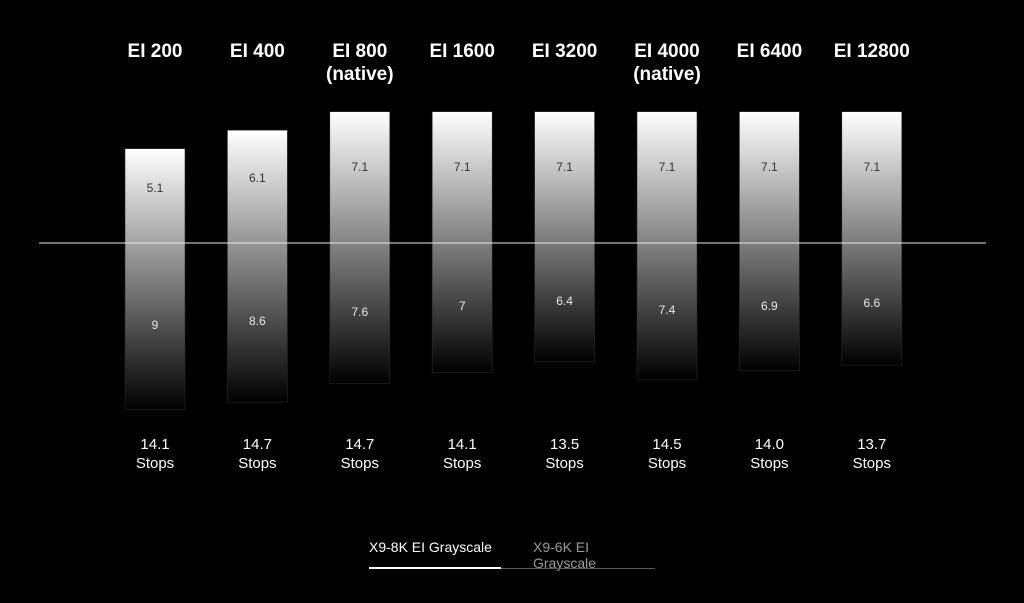  Describe the element at coordinates (872, 444) in the screenshot. I see `total-stops-value: 13.7` at that location.